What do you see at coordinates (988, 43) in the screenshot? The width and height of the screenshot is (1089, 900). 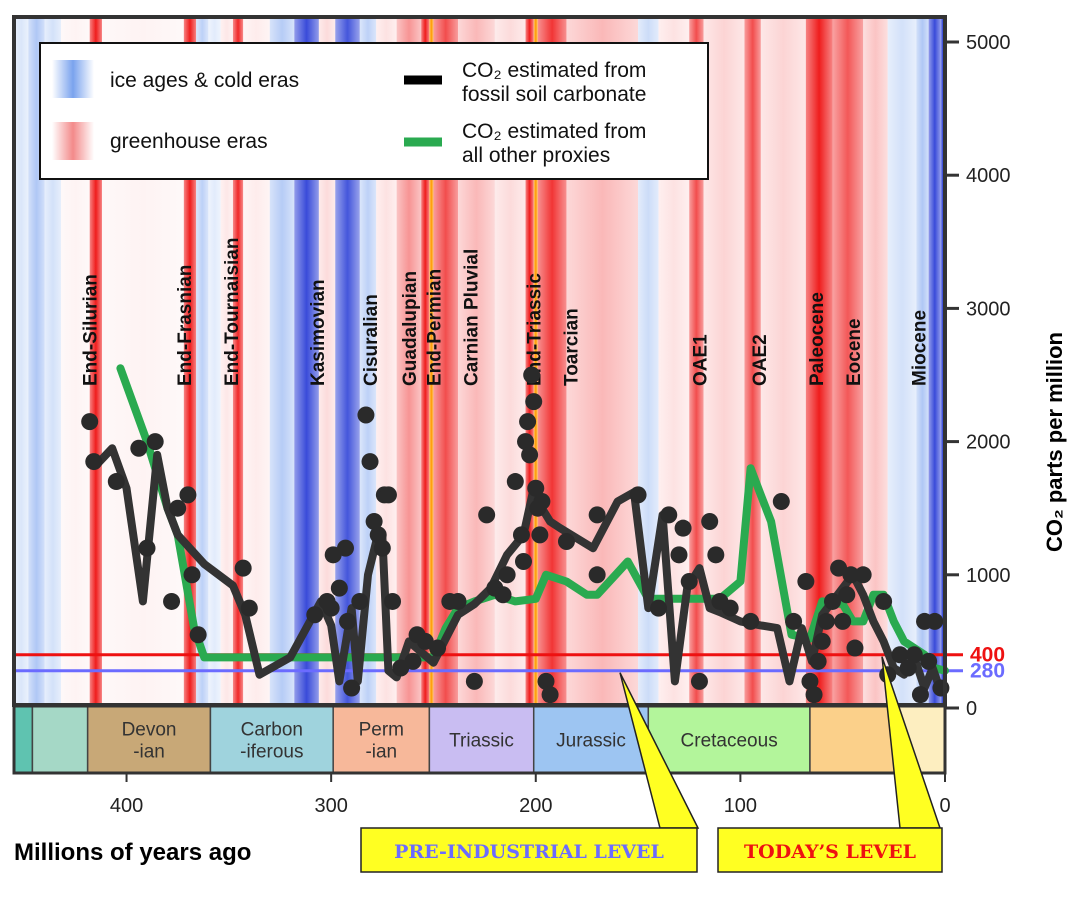 I see `y-tick-label: 5000` at bounding box center [988, 43].